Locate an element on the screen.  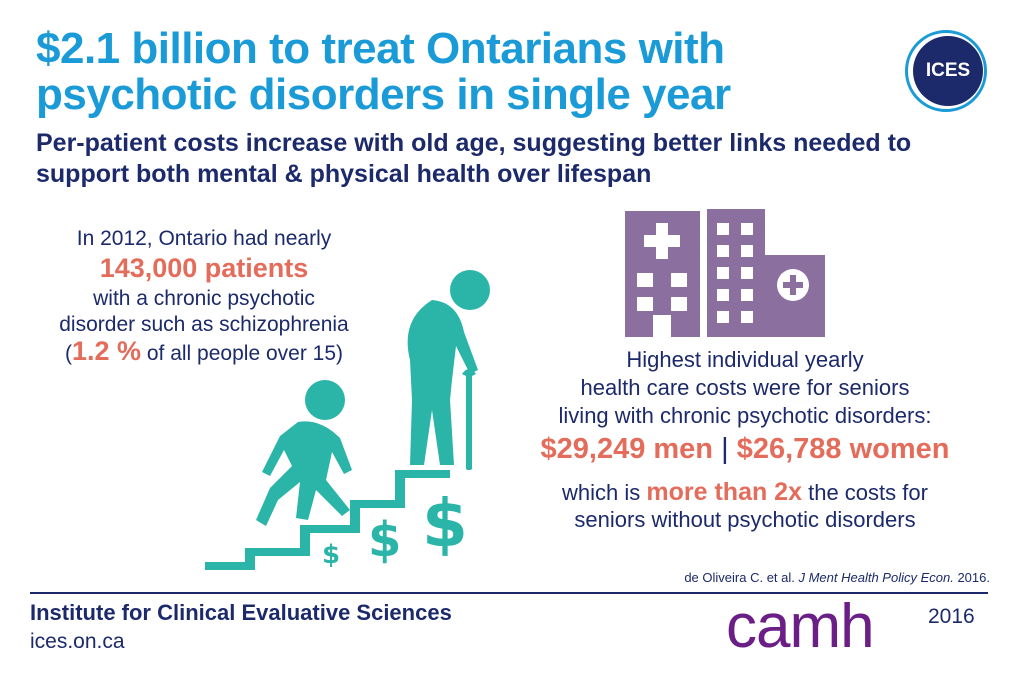
cost-figures: $29,249 men | $26,788 women is located at coordinates (745, 449).